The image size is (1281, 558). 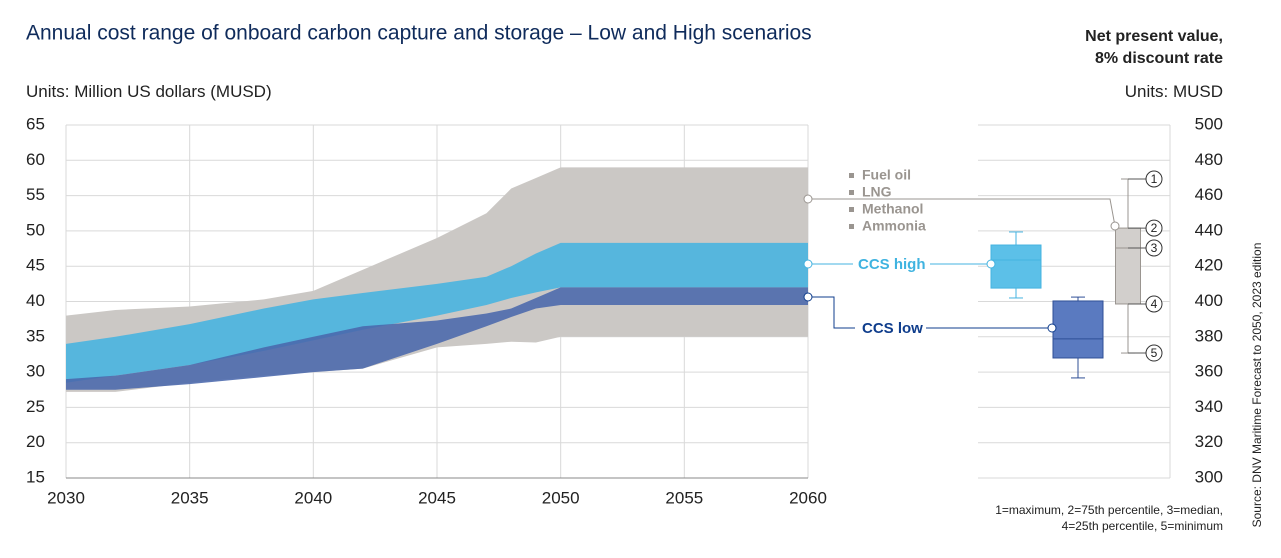 What do you see at coordinates (808, 497) in the screenshot?
I see `x-tick-label: 2060` at bounding box center [808, 497].